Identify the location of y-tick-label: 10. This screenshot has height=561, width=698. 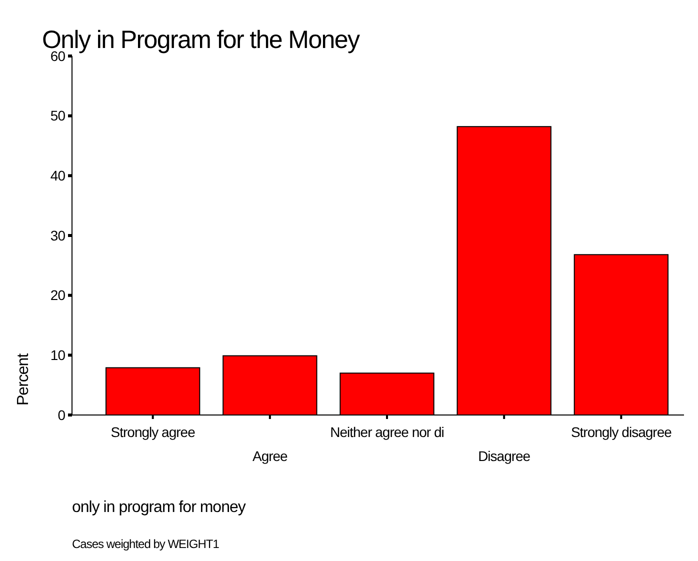
(58, 355).